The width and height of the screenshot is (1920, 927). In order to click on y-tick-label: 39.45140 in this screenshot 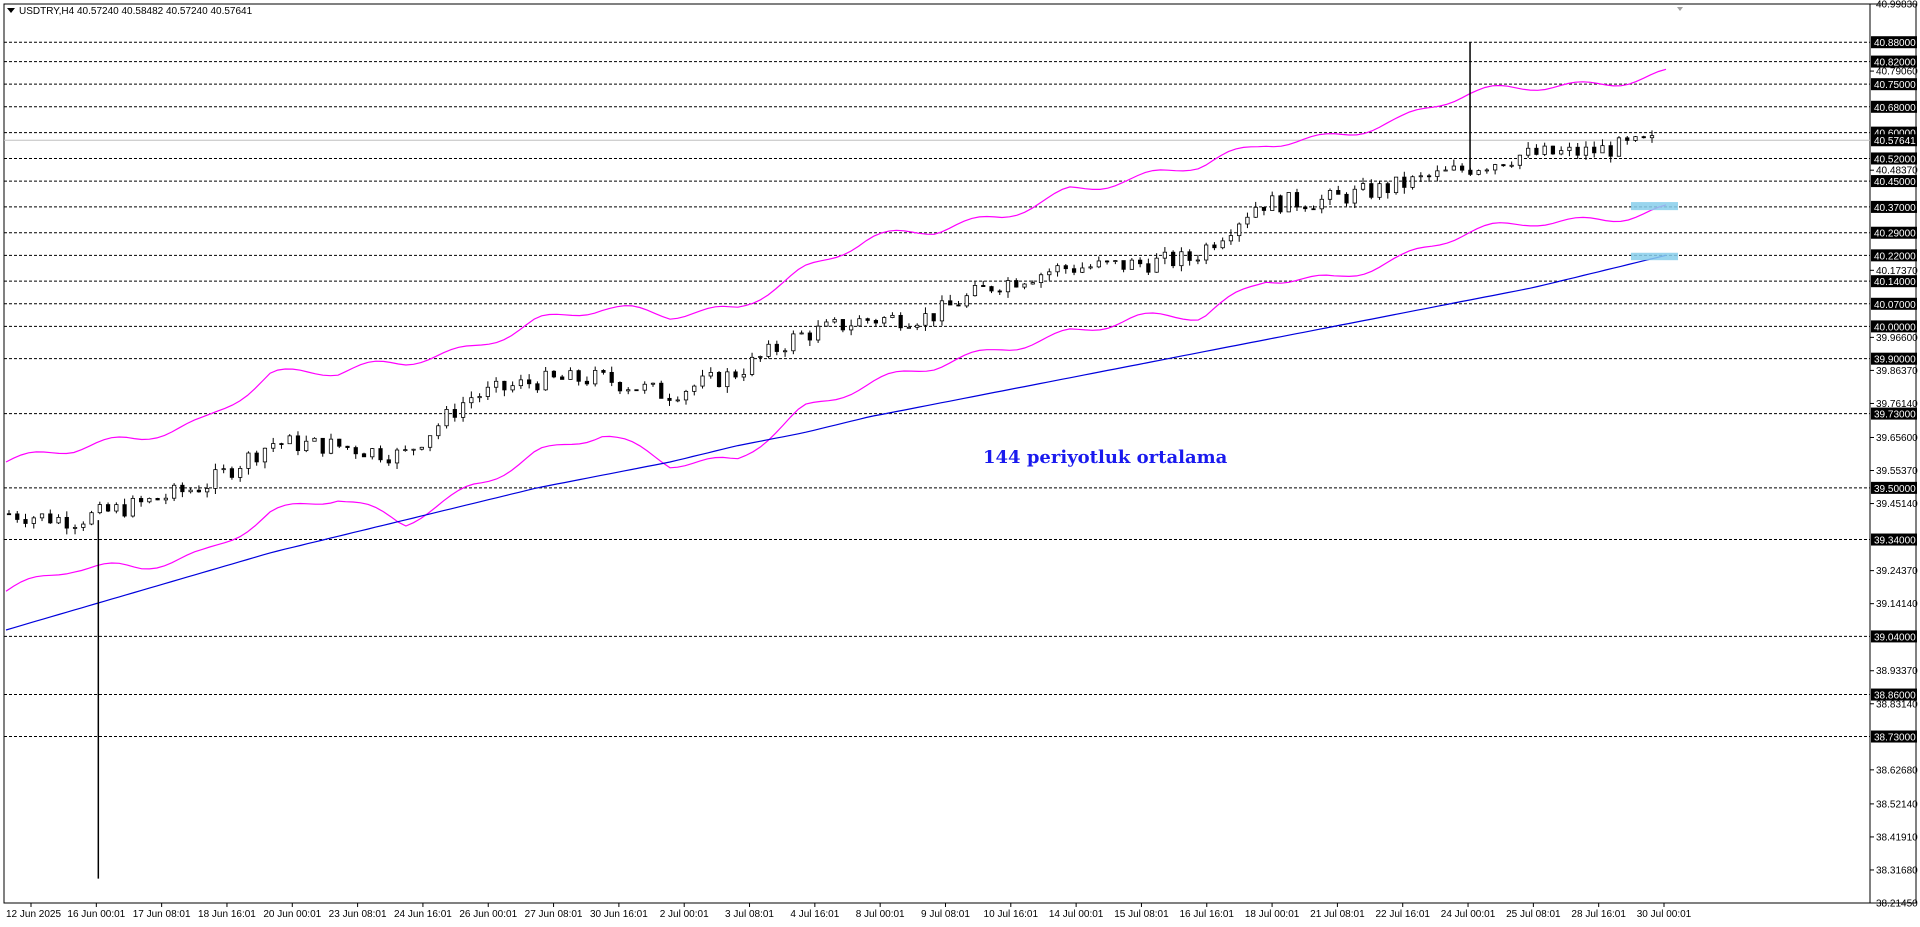, I will do `click(1897, 504)`.